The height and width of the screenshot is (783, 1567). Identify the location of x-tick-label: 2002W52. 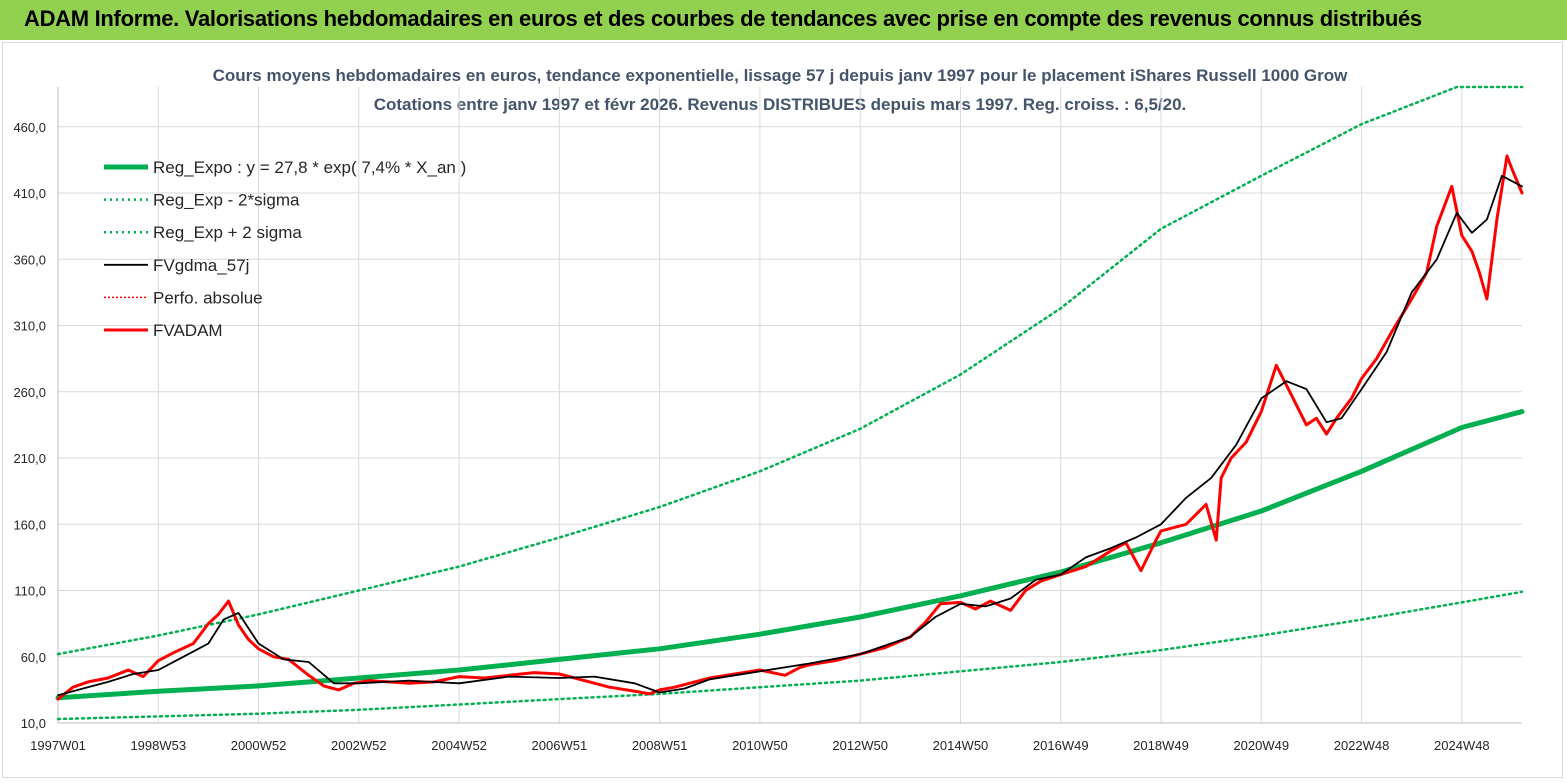
(359, 745).